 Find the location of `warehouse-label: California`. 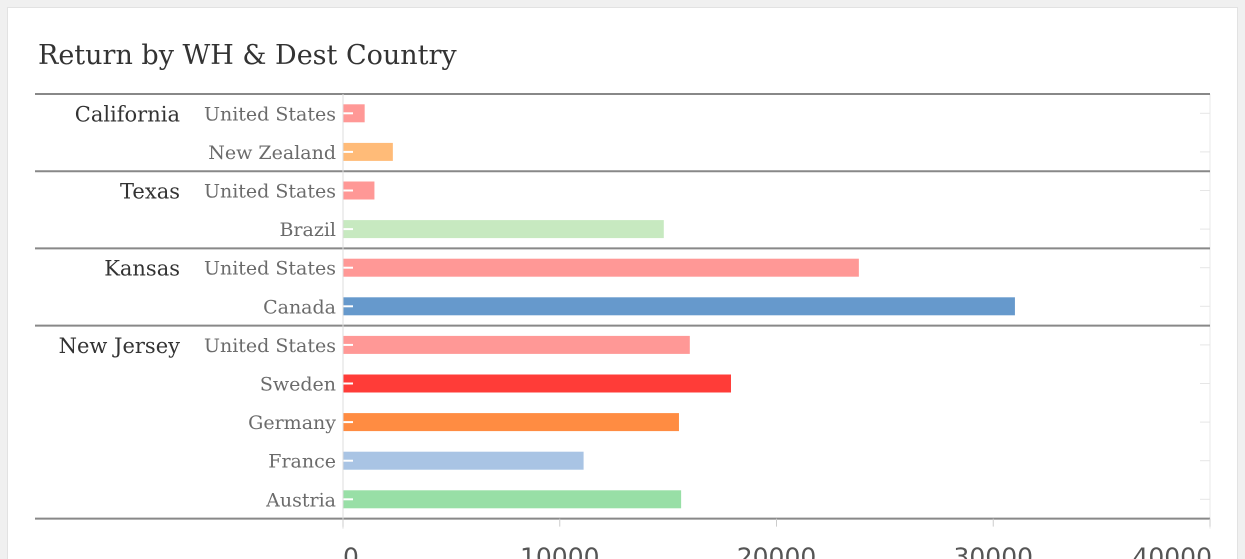

warehouse-label: California is located at coordinates (127, 114).